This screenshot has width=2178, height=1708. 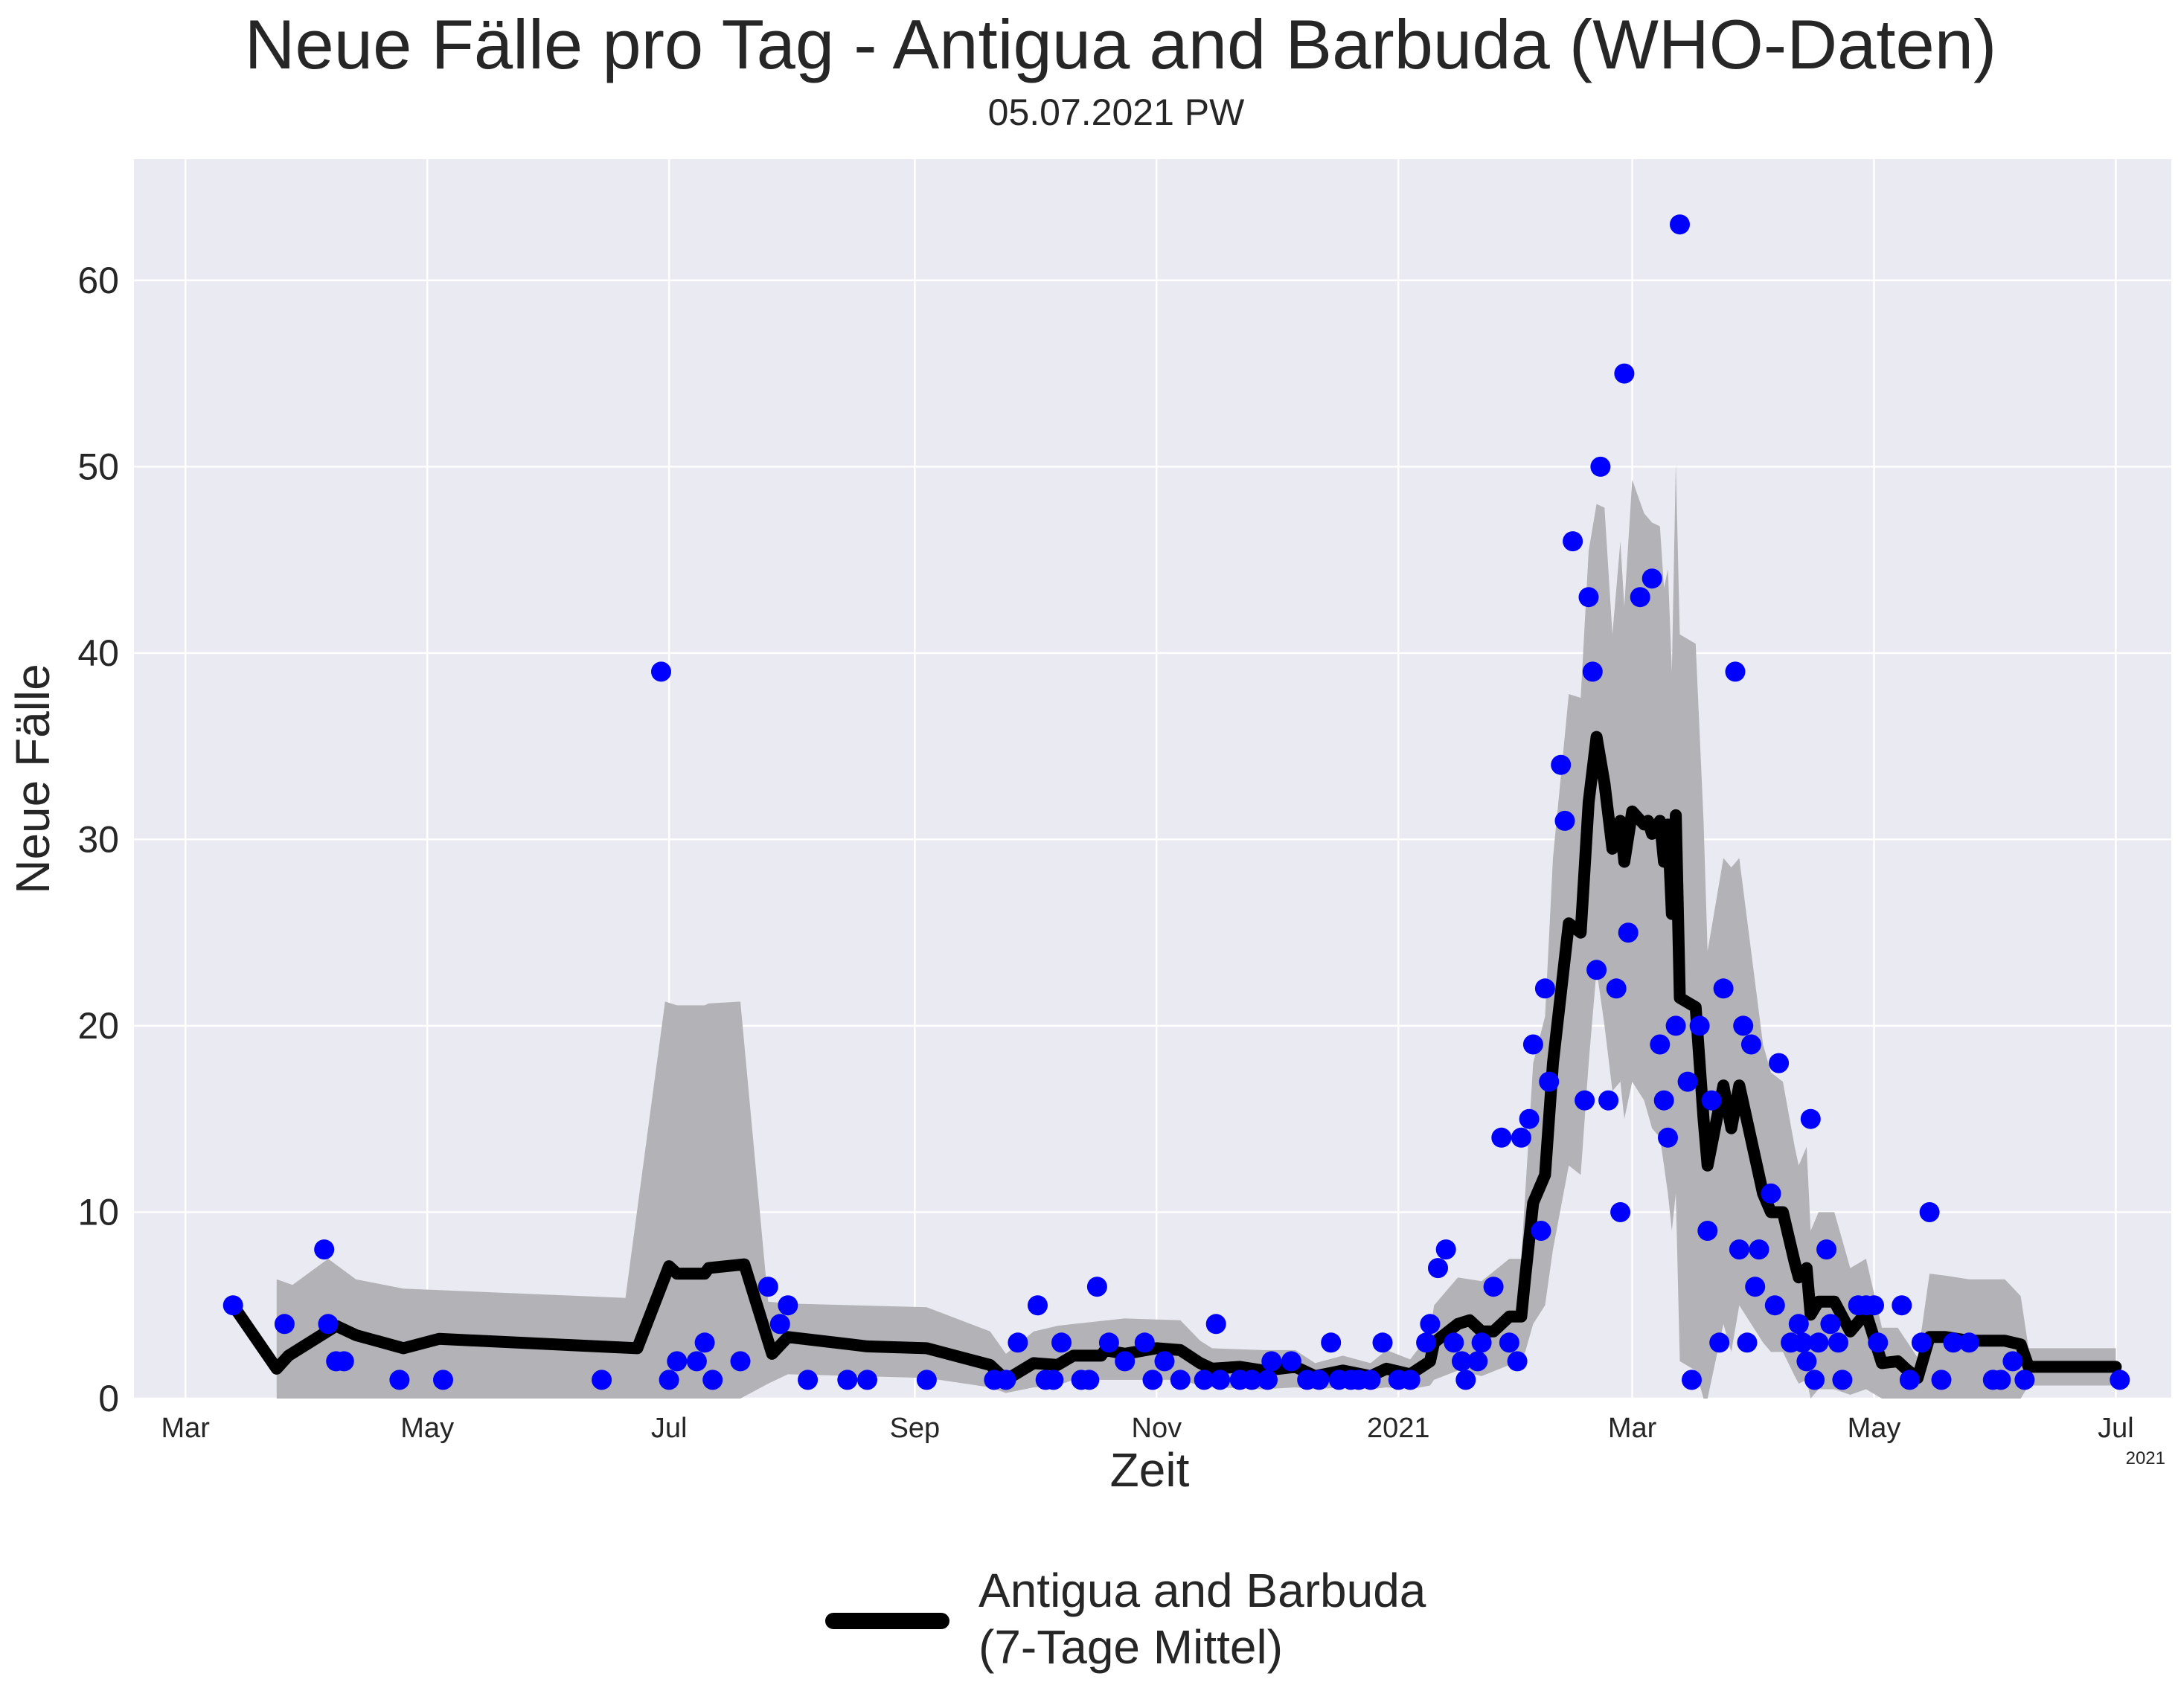 I want to click on x-tick-label: Mar, so click(x=1632, y=1428).